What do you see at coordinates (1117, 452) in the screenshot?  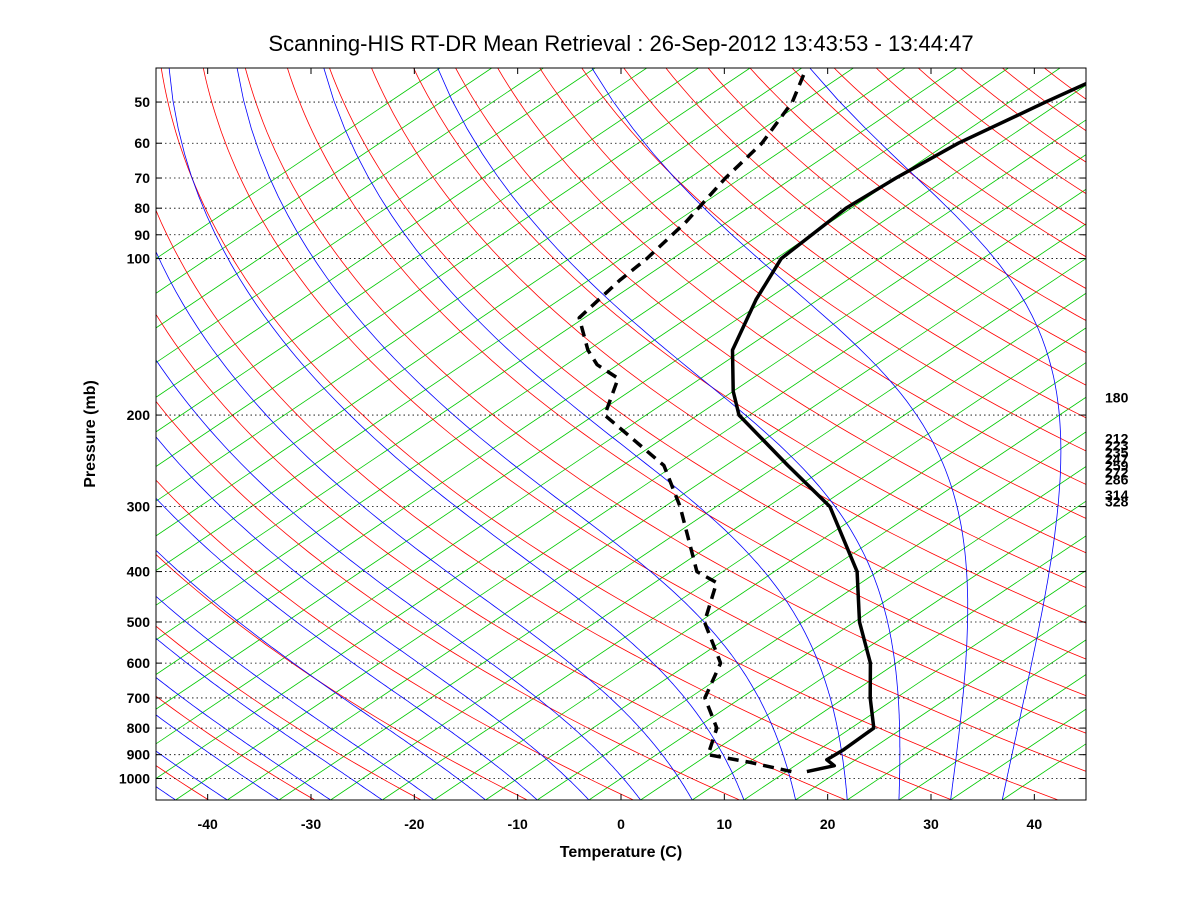 I see `right-label: 235` at bounding box center [1117, 452].